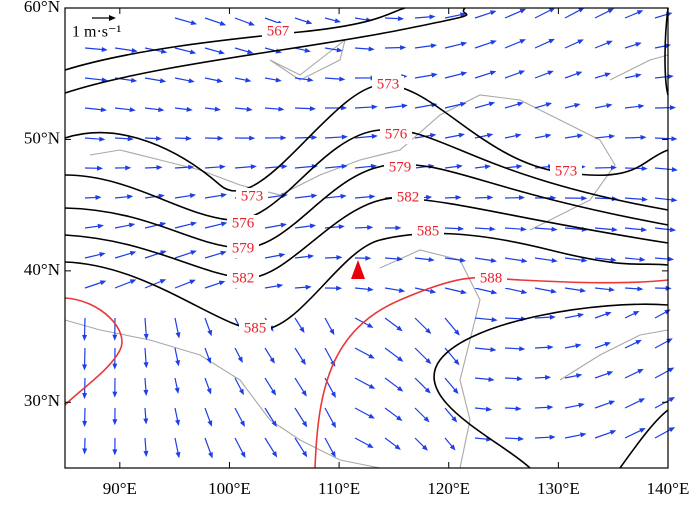 The image size is (700, 507). Describe the element at coordinates (42, 400) in the screenshot. I see `lat-tick-label: 30°N` at that location.